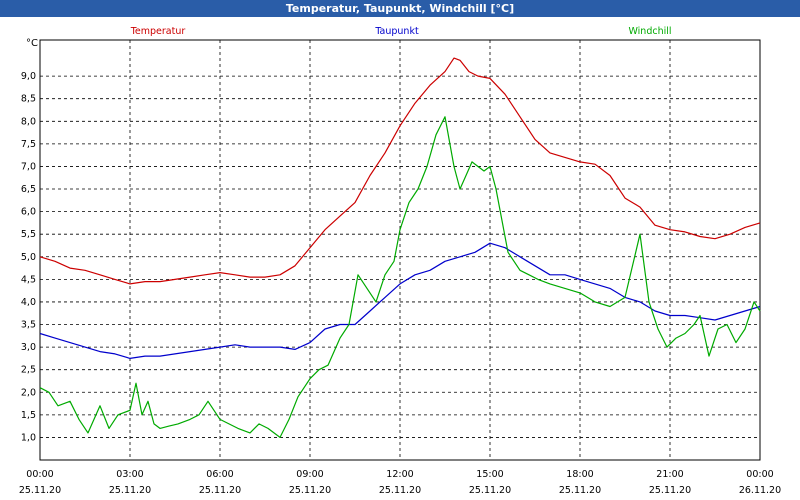 This screenshot has width=800, height=500. What do you see at coordinates (396, 31) in the screenshot?
I see `legend-taupunkt: Taupunkt` at bounding box center [396, 31].